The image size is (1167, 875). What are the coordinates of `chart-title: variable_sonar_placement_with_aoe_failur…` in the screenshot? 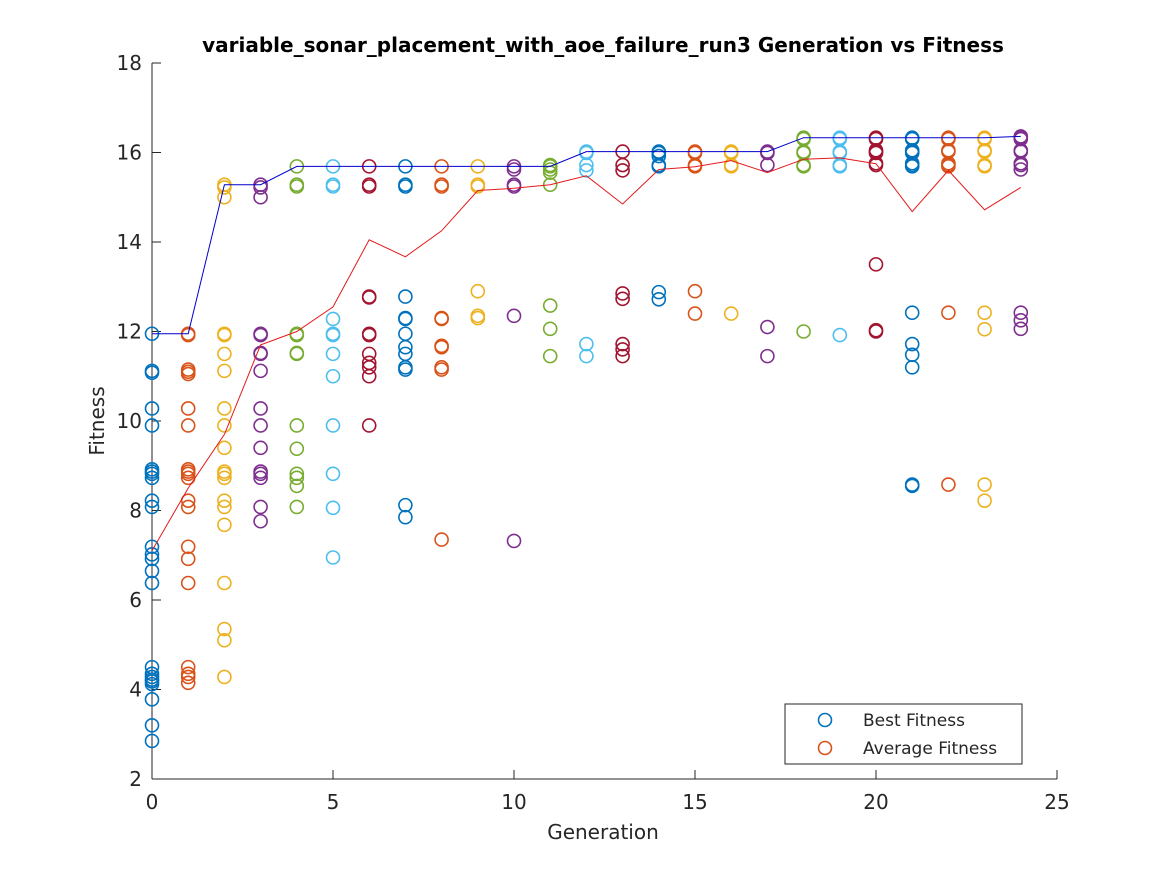 It's located at (603, 45).